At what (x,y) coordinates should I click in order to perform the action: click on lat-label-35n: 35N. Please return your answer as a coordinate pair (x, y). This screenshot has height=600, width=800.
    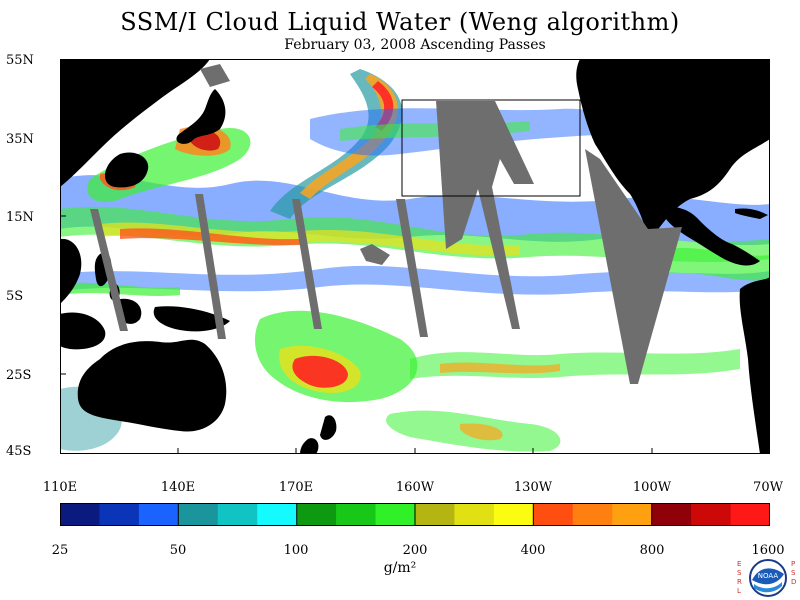
    Looking at the image, I should click on (20, 139).